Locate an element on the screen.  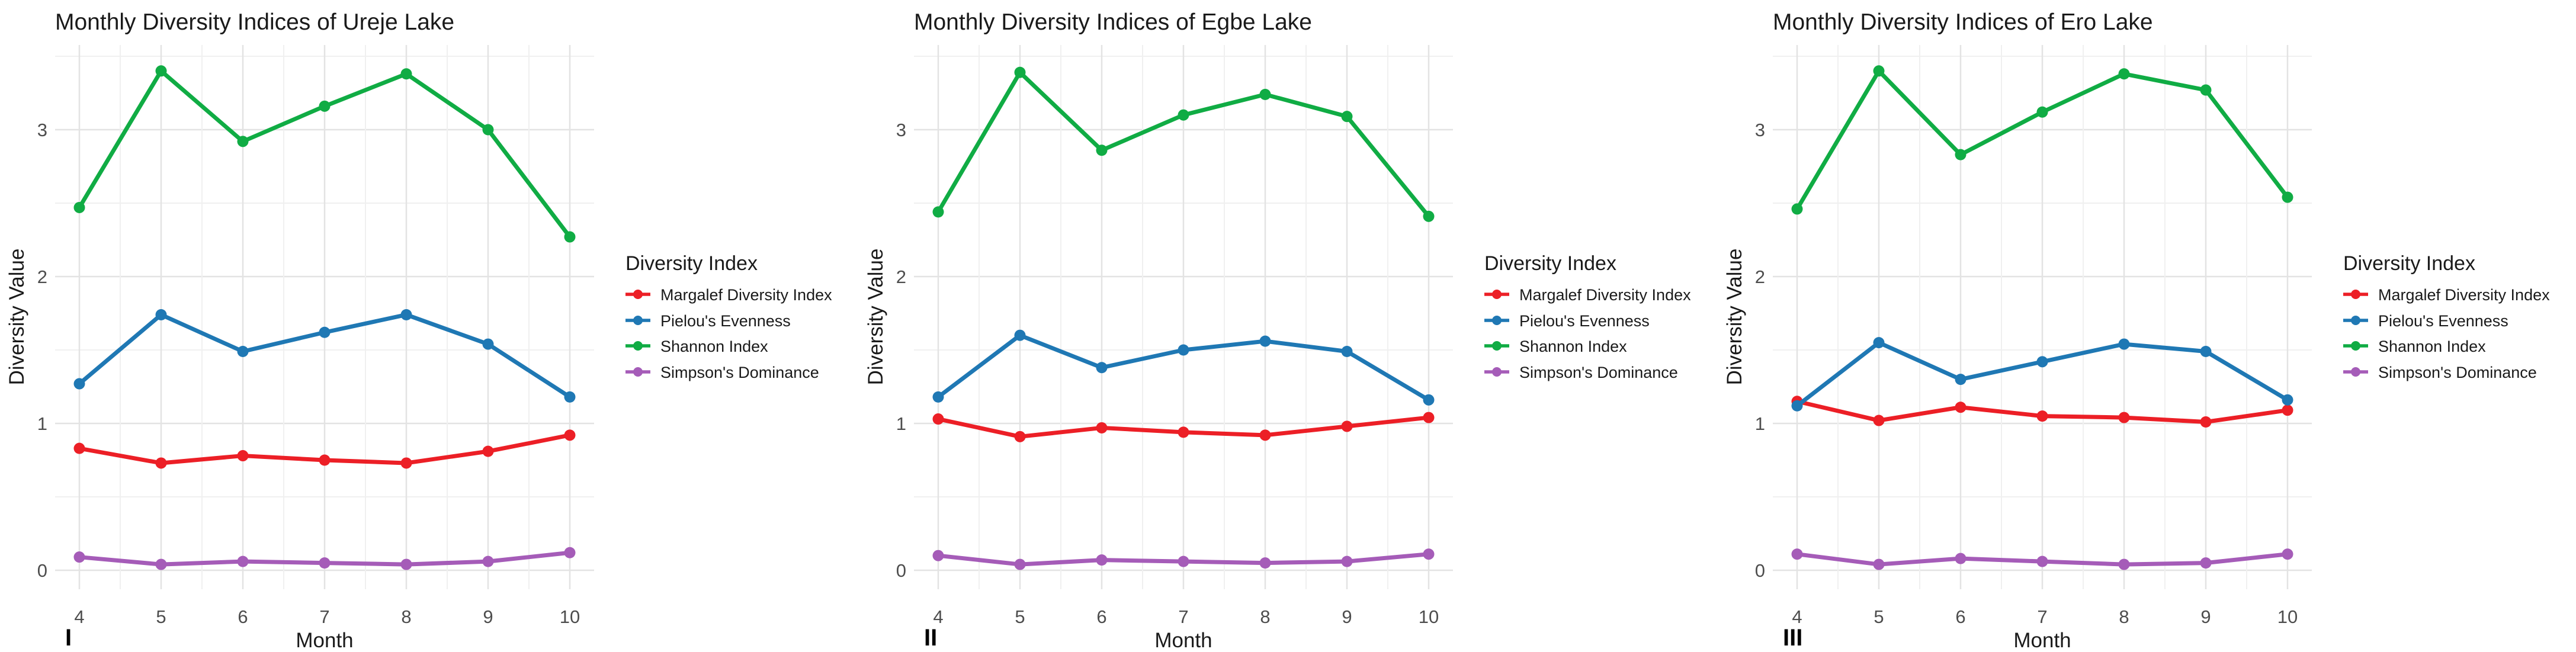
panel-numeral: I is located at coordinates (68, 638).